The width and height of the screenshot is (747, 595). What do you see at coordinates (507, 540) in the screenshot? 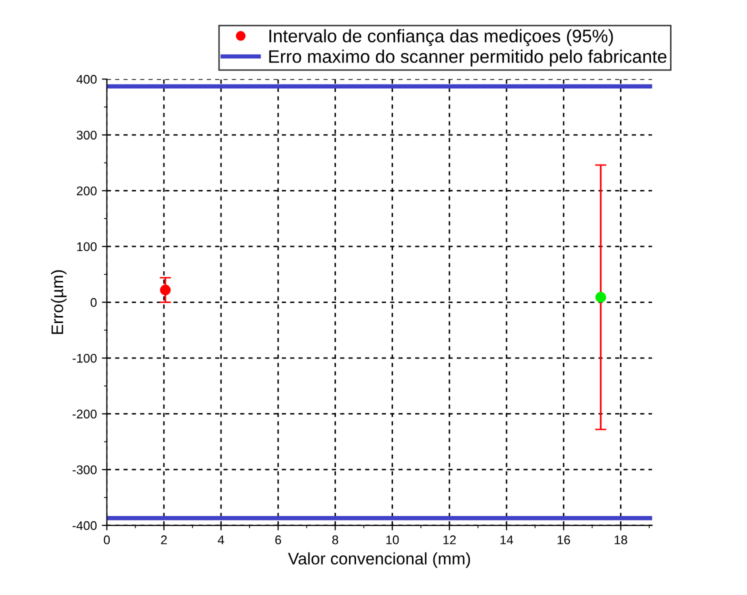
I see `x-tick-label: 14` at bounding box center [507, 540].